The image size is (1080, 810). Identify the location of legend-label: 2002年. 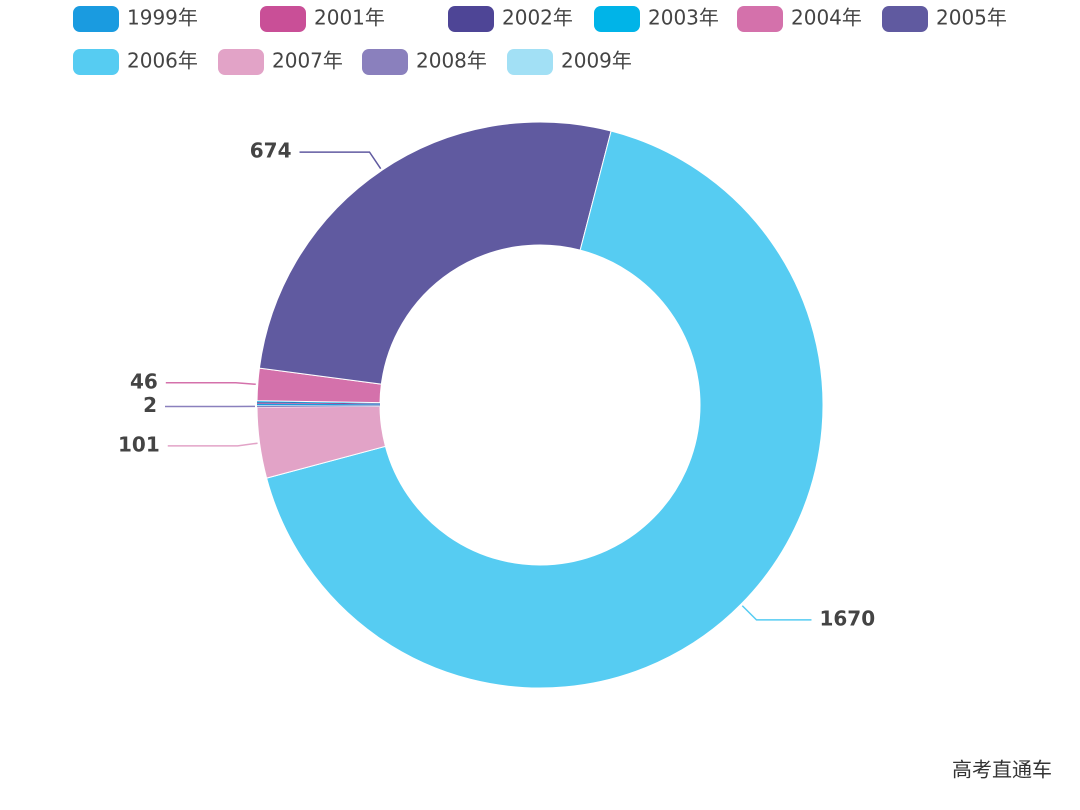
(537, 18).